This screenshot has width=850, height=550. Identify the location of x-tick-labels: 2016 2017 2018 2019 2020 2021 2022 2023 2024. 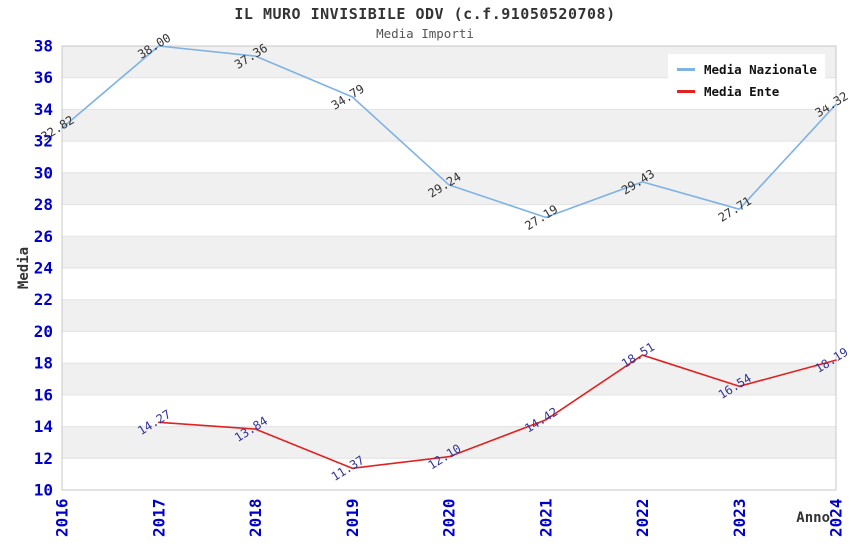
(449, 517).